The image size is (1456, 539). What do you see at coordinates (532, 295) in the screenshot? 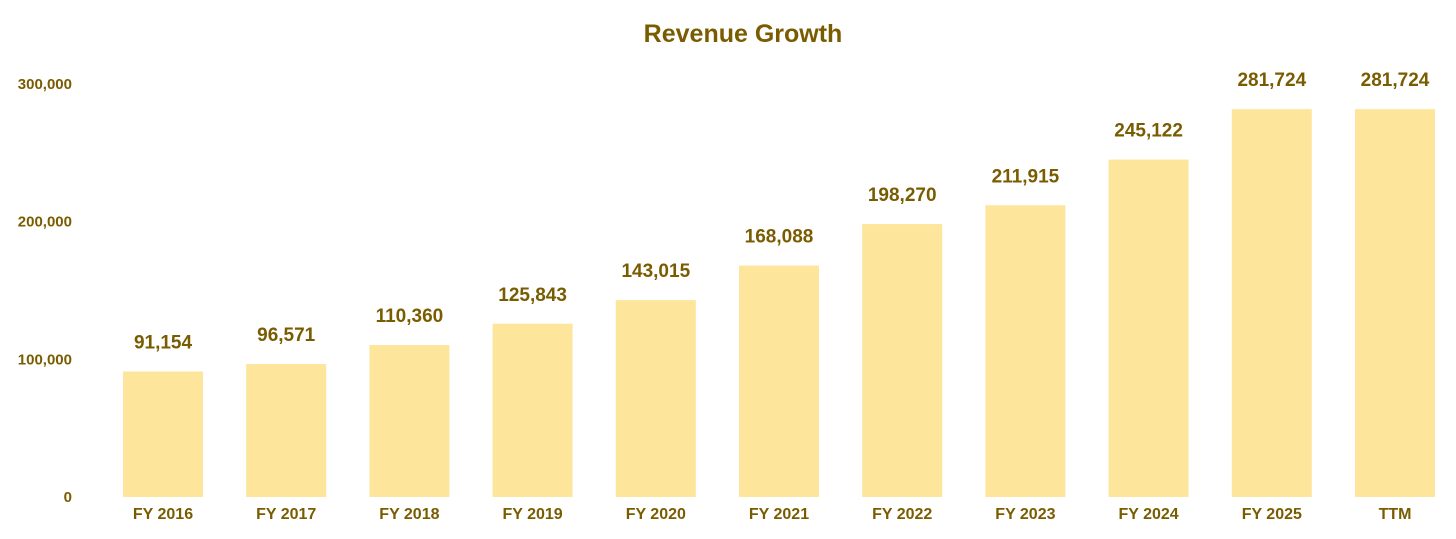
I see `data-label: 125,843` at bounding box center [532, 295].